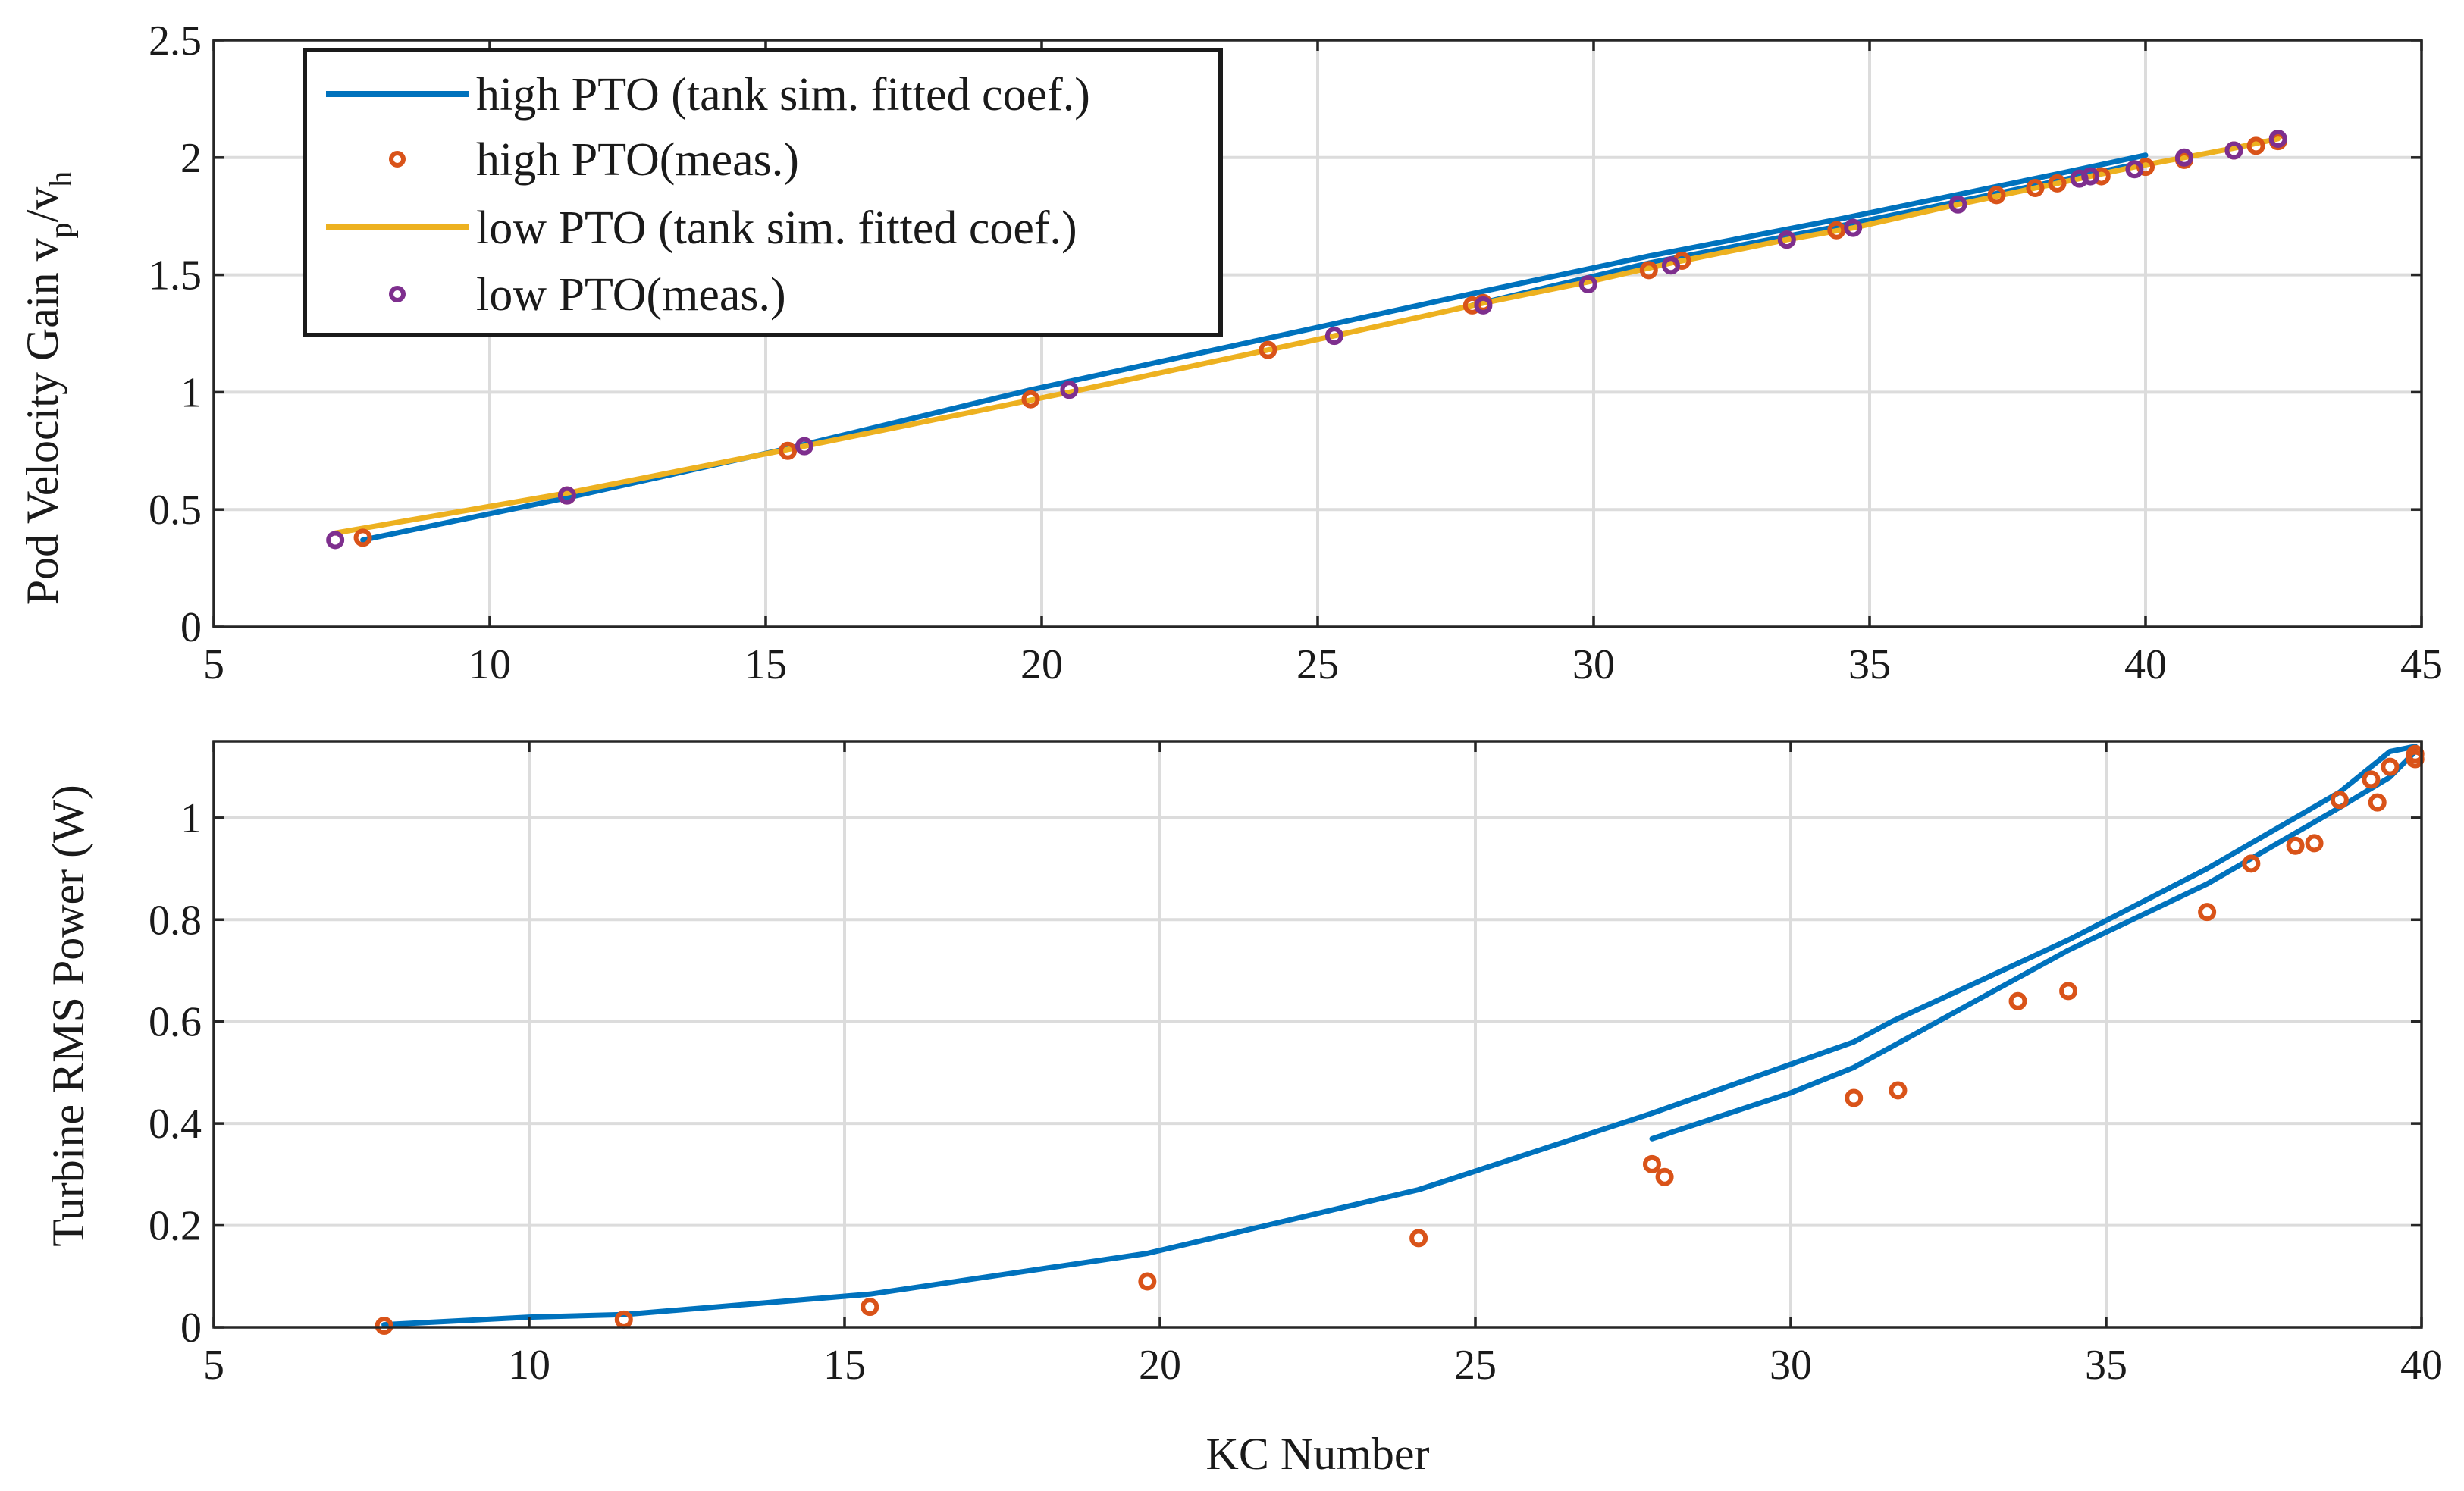 This screenshot has height=1491, width=2464. Describe the element at coordinates (1318, 1454) in the screenshot. I see `bottom-x-axis-label: KC Number` at that location.